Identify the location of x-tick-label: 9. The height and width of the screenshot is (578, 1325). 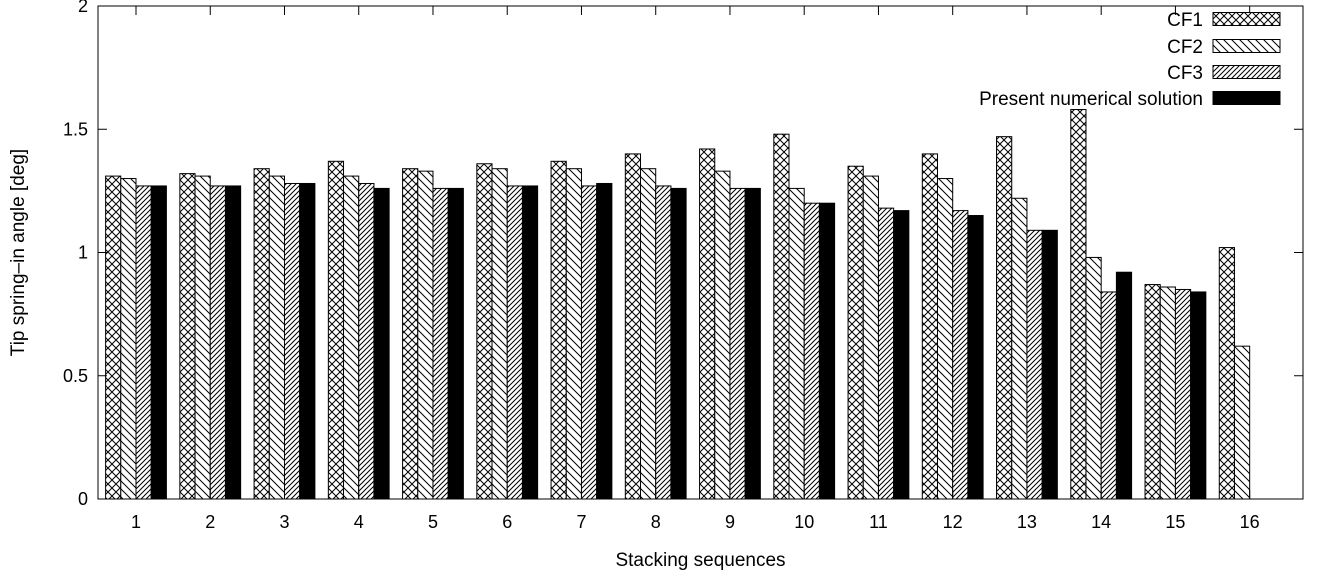
(730, 522).